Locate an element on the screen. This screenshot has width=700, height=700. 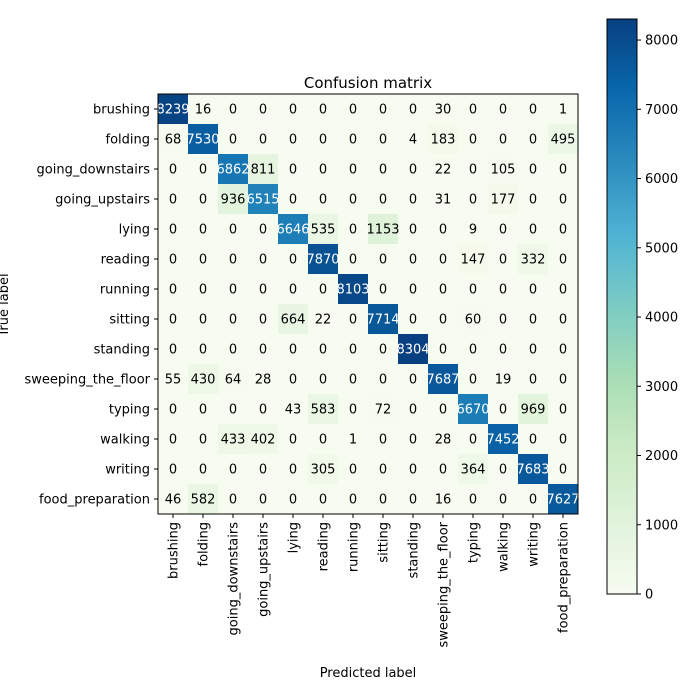
colorbar-tick-label: 1000 is located at coordinates (661, 525).